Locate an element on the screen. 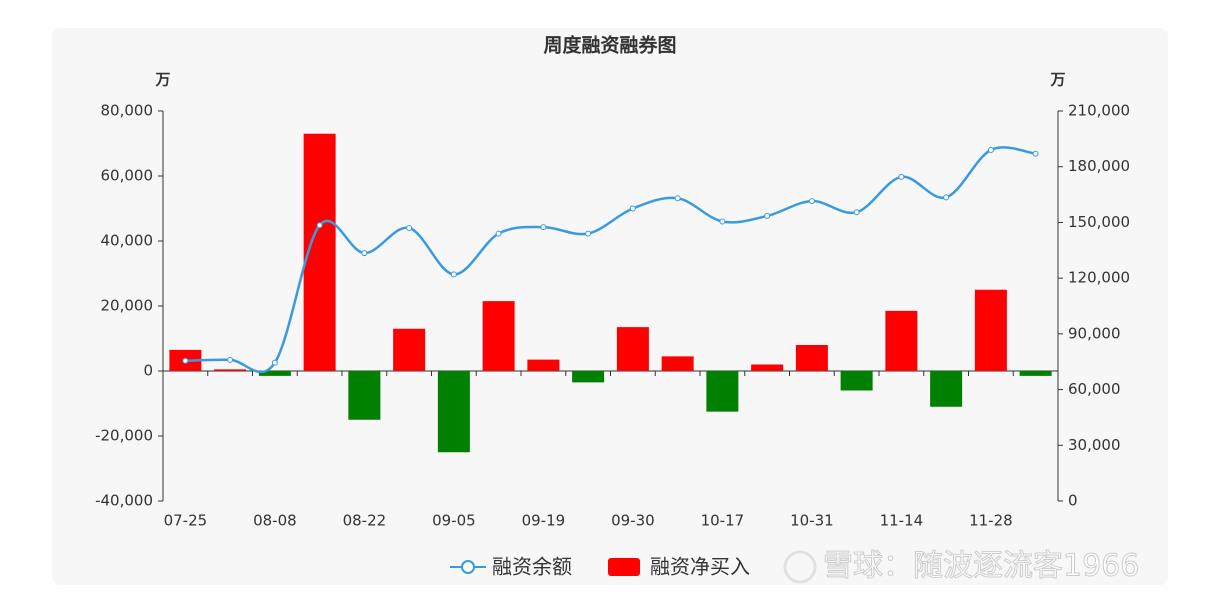 This screenshot has width=1220, height=605. y-tick-label: -20,000 is located at coordinates (124, 436).